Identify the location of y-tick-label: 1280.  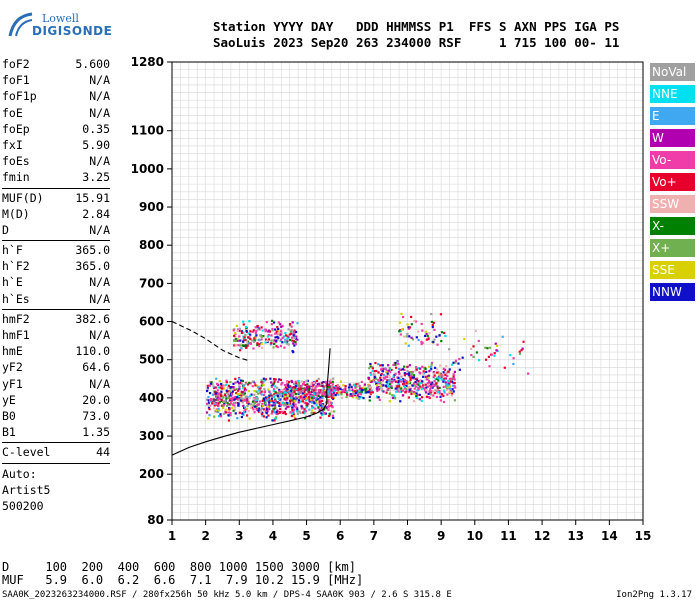
(147, 62).